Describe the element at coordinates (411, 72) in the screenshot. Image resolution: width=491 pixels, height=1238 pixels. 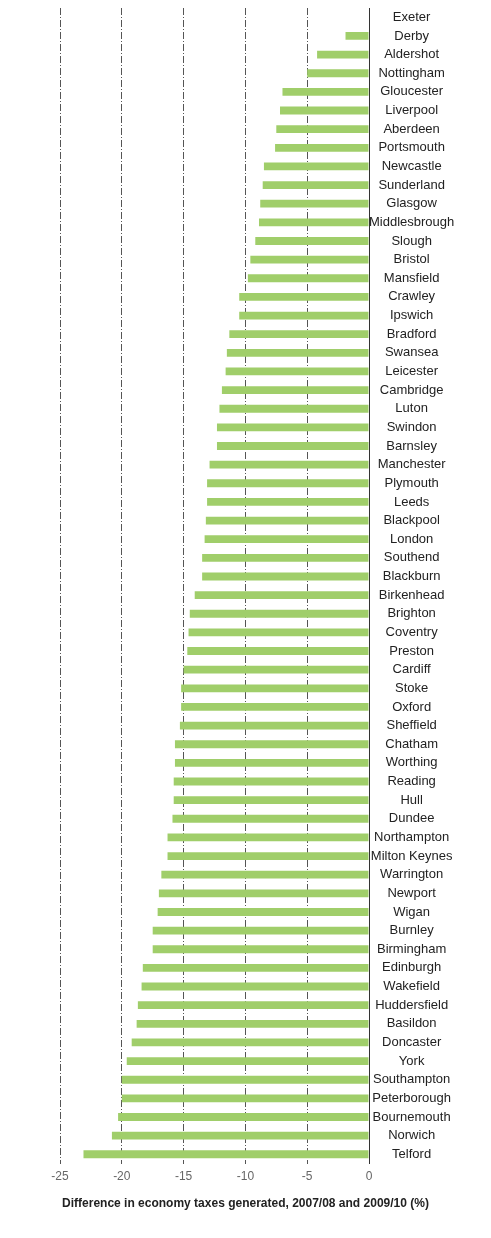
I see `y-tick-label: Nottingham` at that location.